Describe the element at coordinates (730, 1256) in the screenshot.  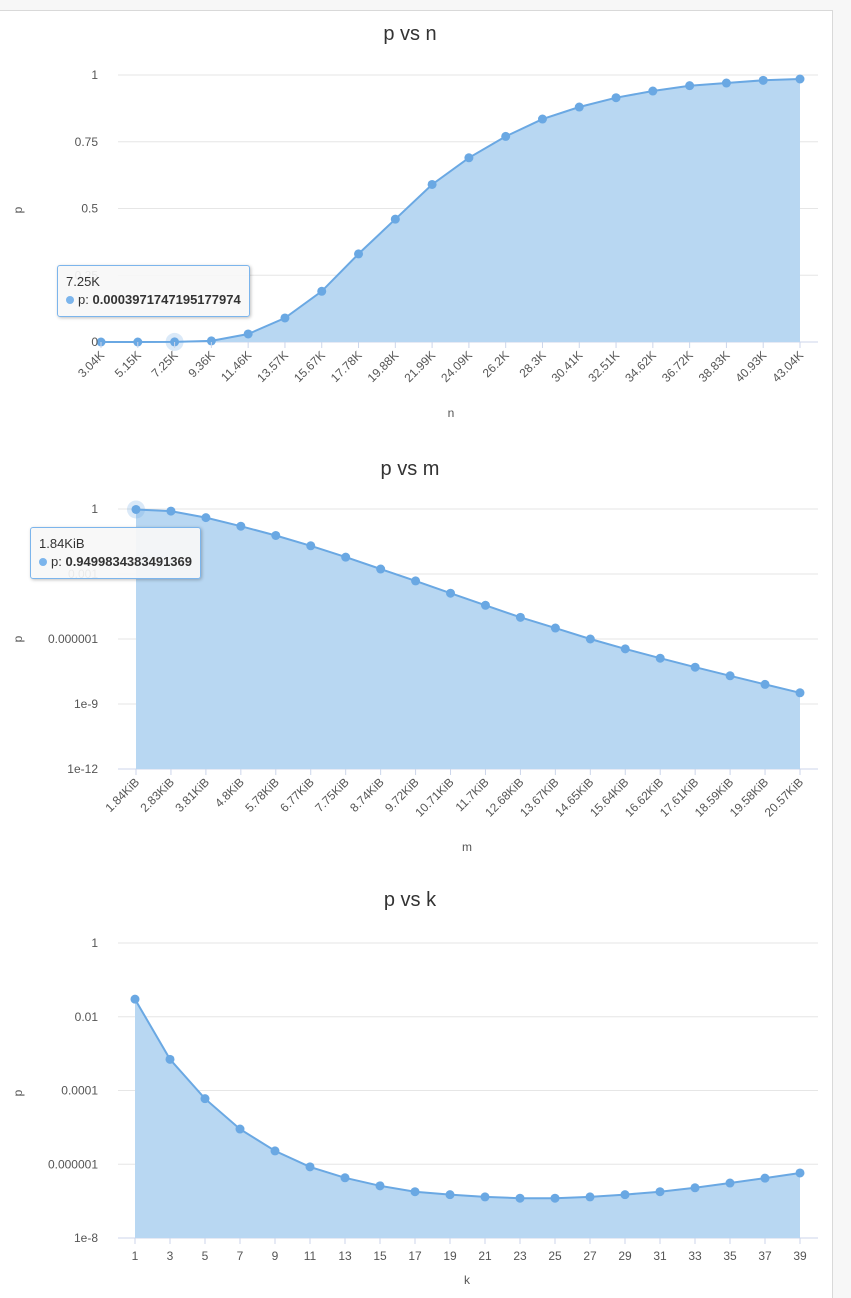
I see `x-tick-label: 35` at that location.